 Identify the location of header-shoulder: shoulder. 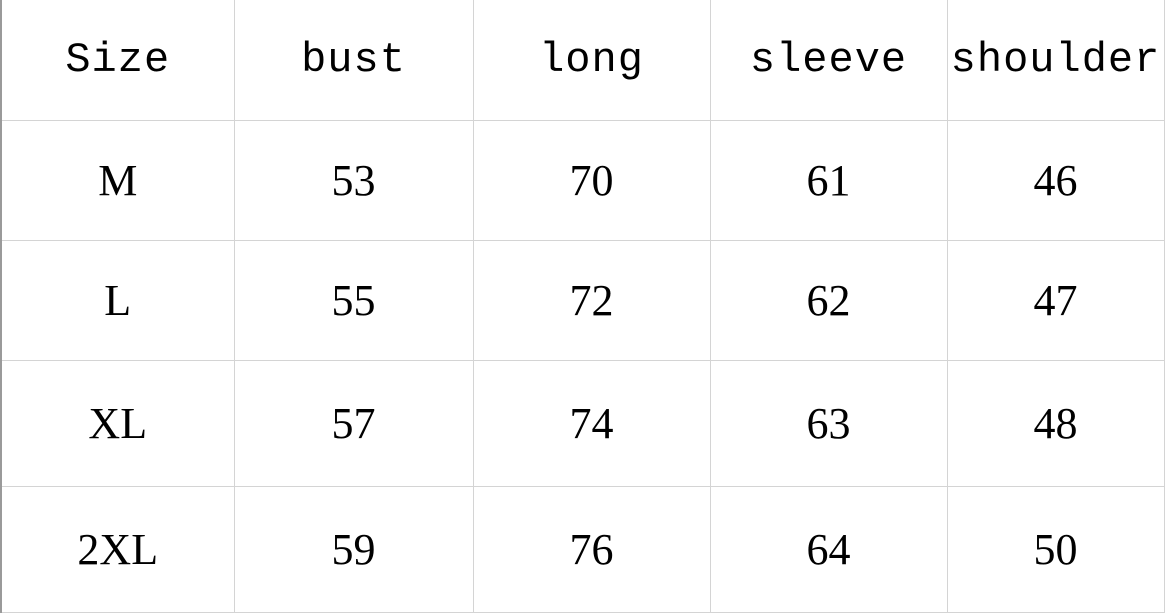
(1055, 60).